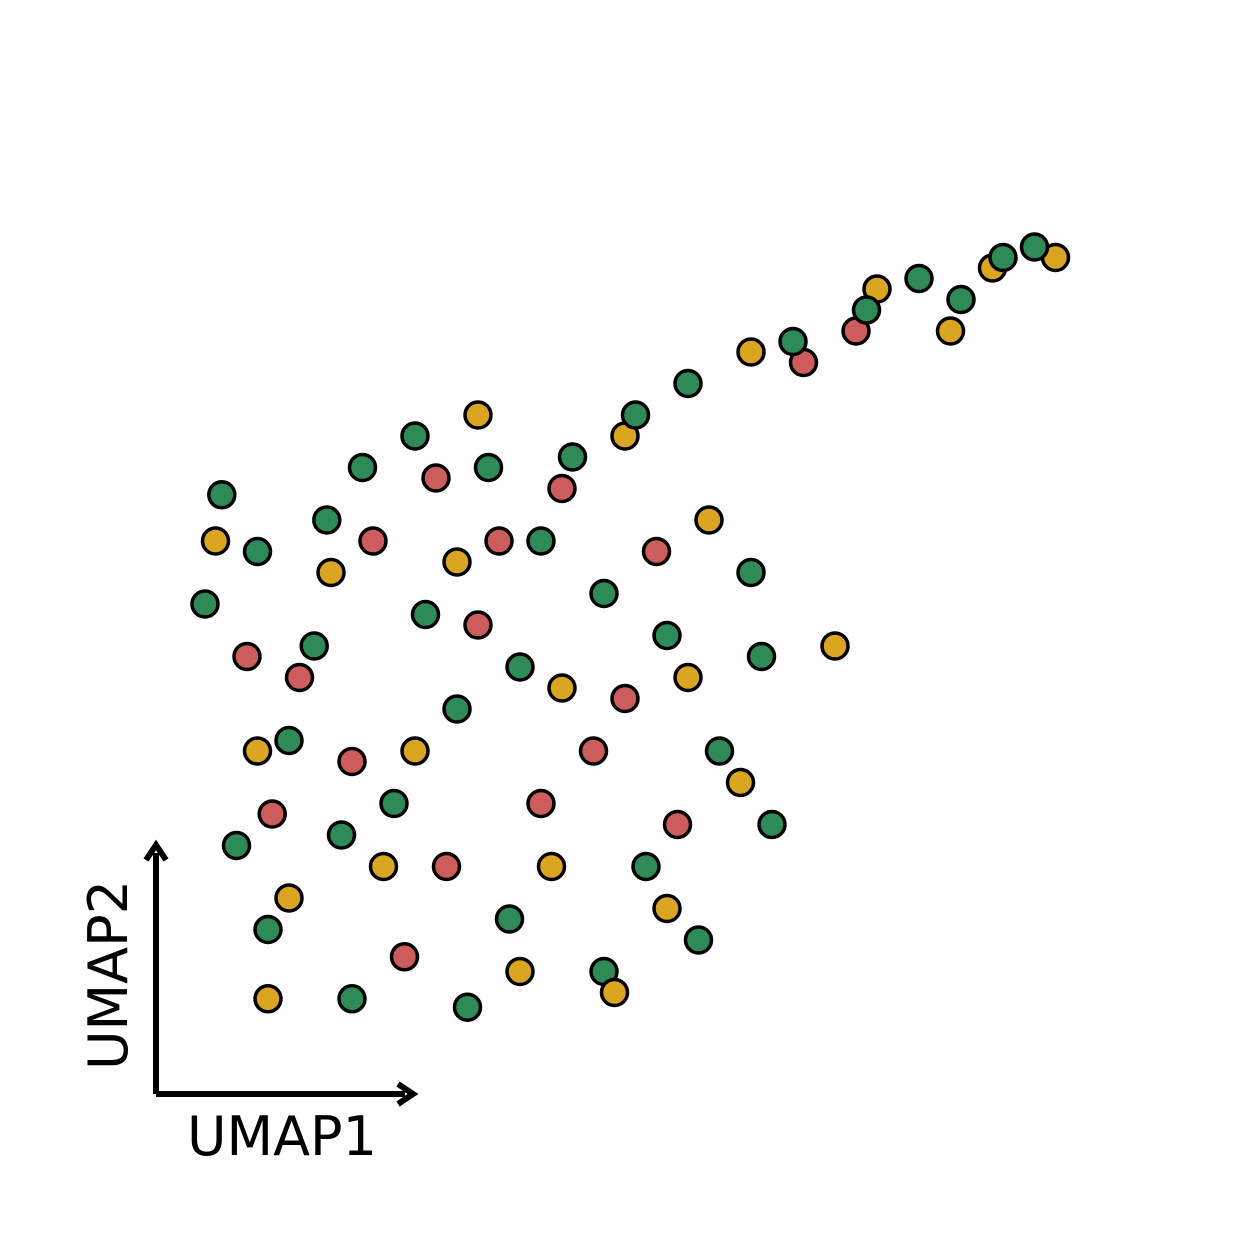 The width and height of the screenshot is (1250, 1250). I want to click on umap-axis-indicator, so click(281, 973).